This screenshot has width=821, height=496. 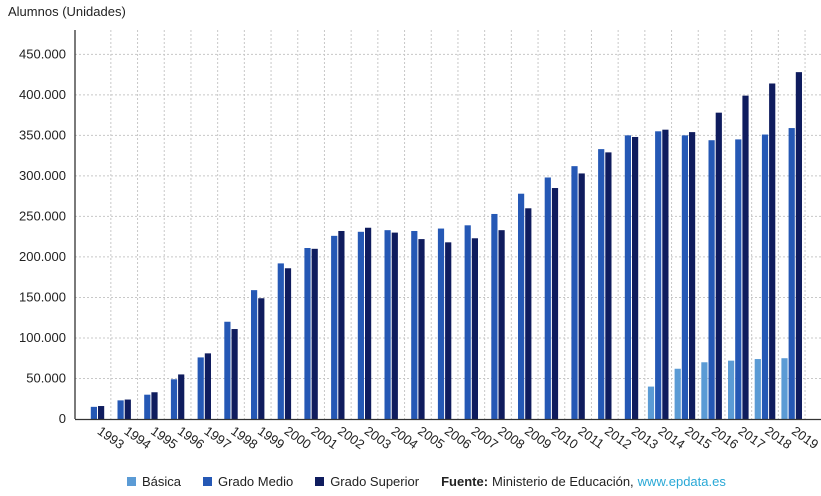 What do you see at coordinates (207, 386) in the screenshot?
I see `bar-grado-superior-1997` at bounding box center [207, 386].